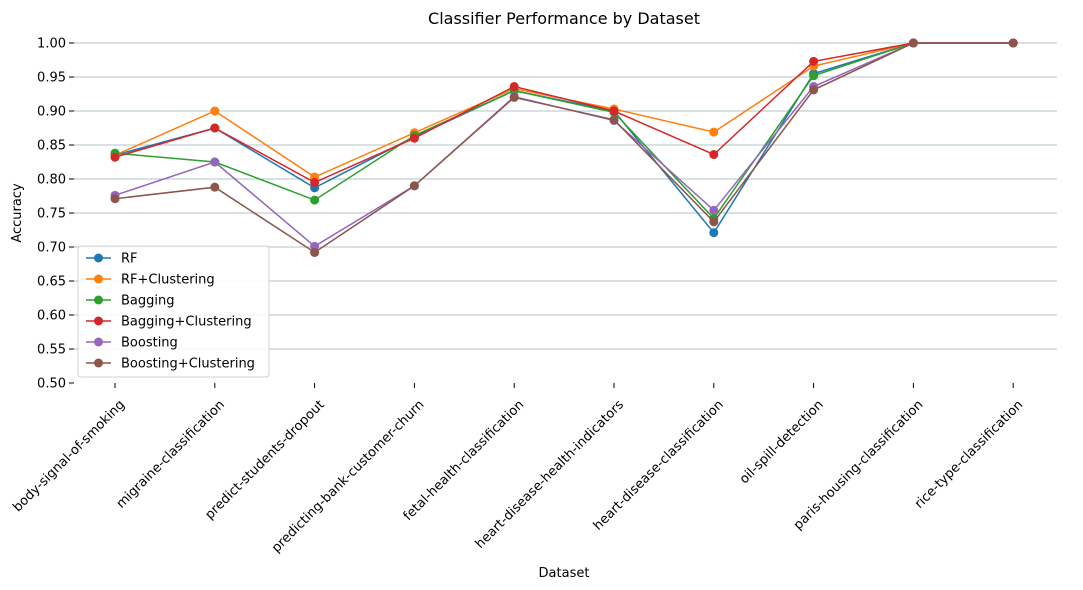 This screenshot has width=1083, height=590. What do you see at coordinates (782, 442) in the screenshot?
I see `x-tick-label: oil-spill-detection` at bounding box center [782, 442].